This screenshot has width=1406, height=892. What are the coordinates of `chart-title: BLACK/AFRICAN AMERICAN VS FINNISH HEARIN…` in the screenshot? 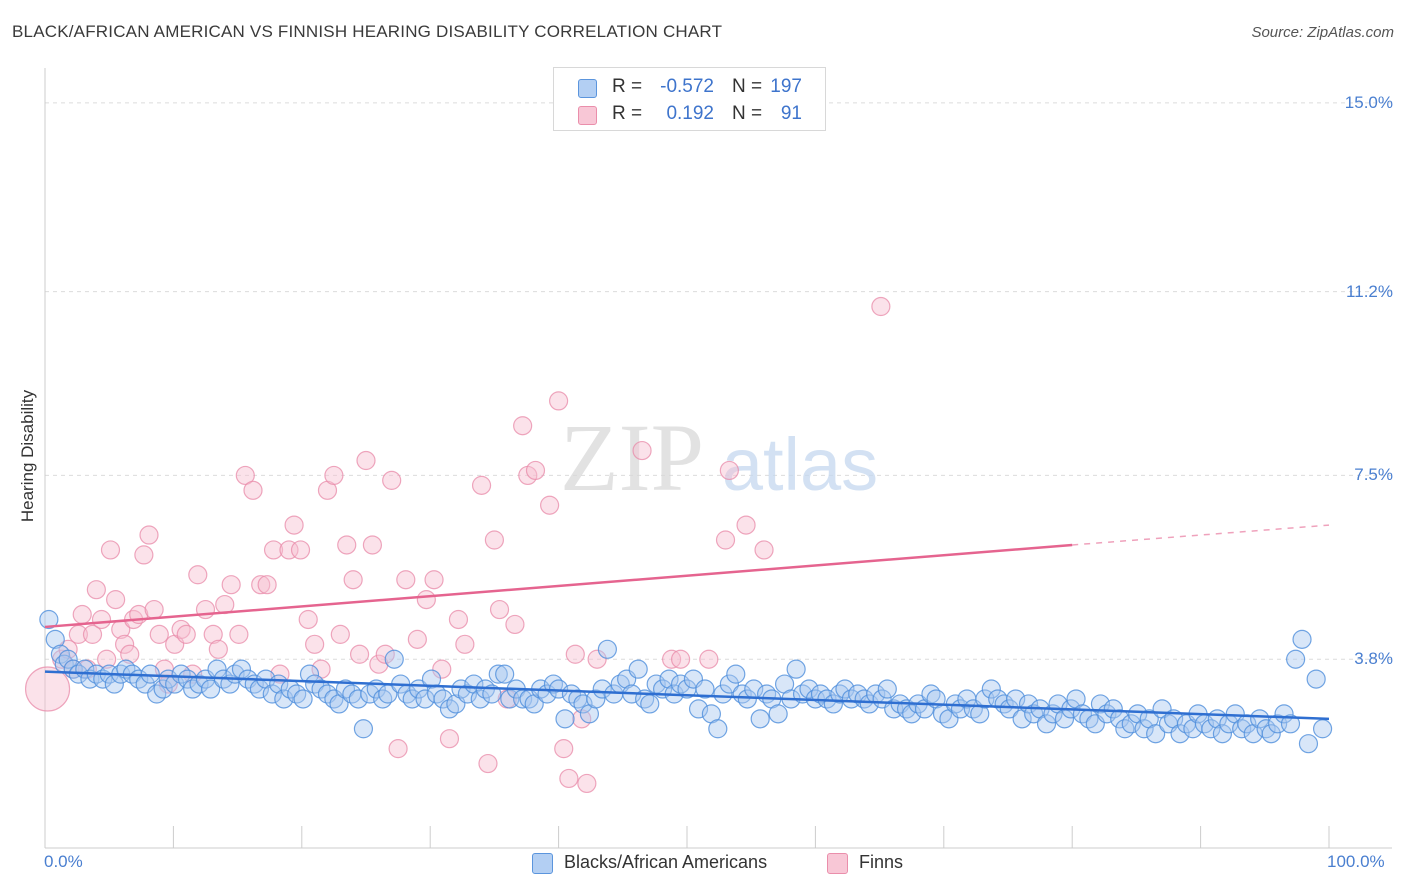 It's located at (367, 31).